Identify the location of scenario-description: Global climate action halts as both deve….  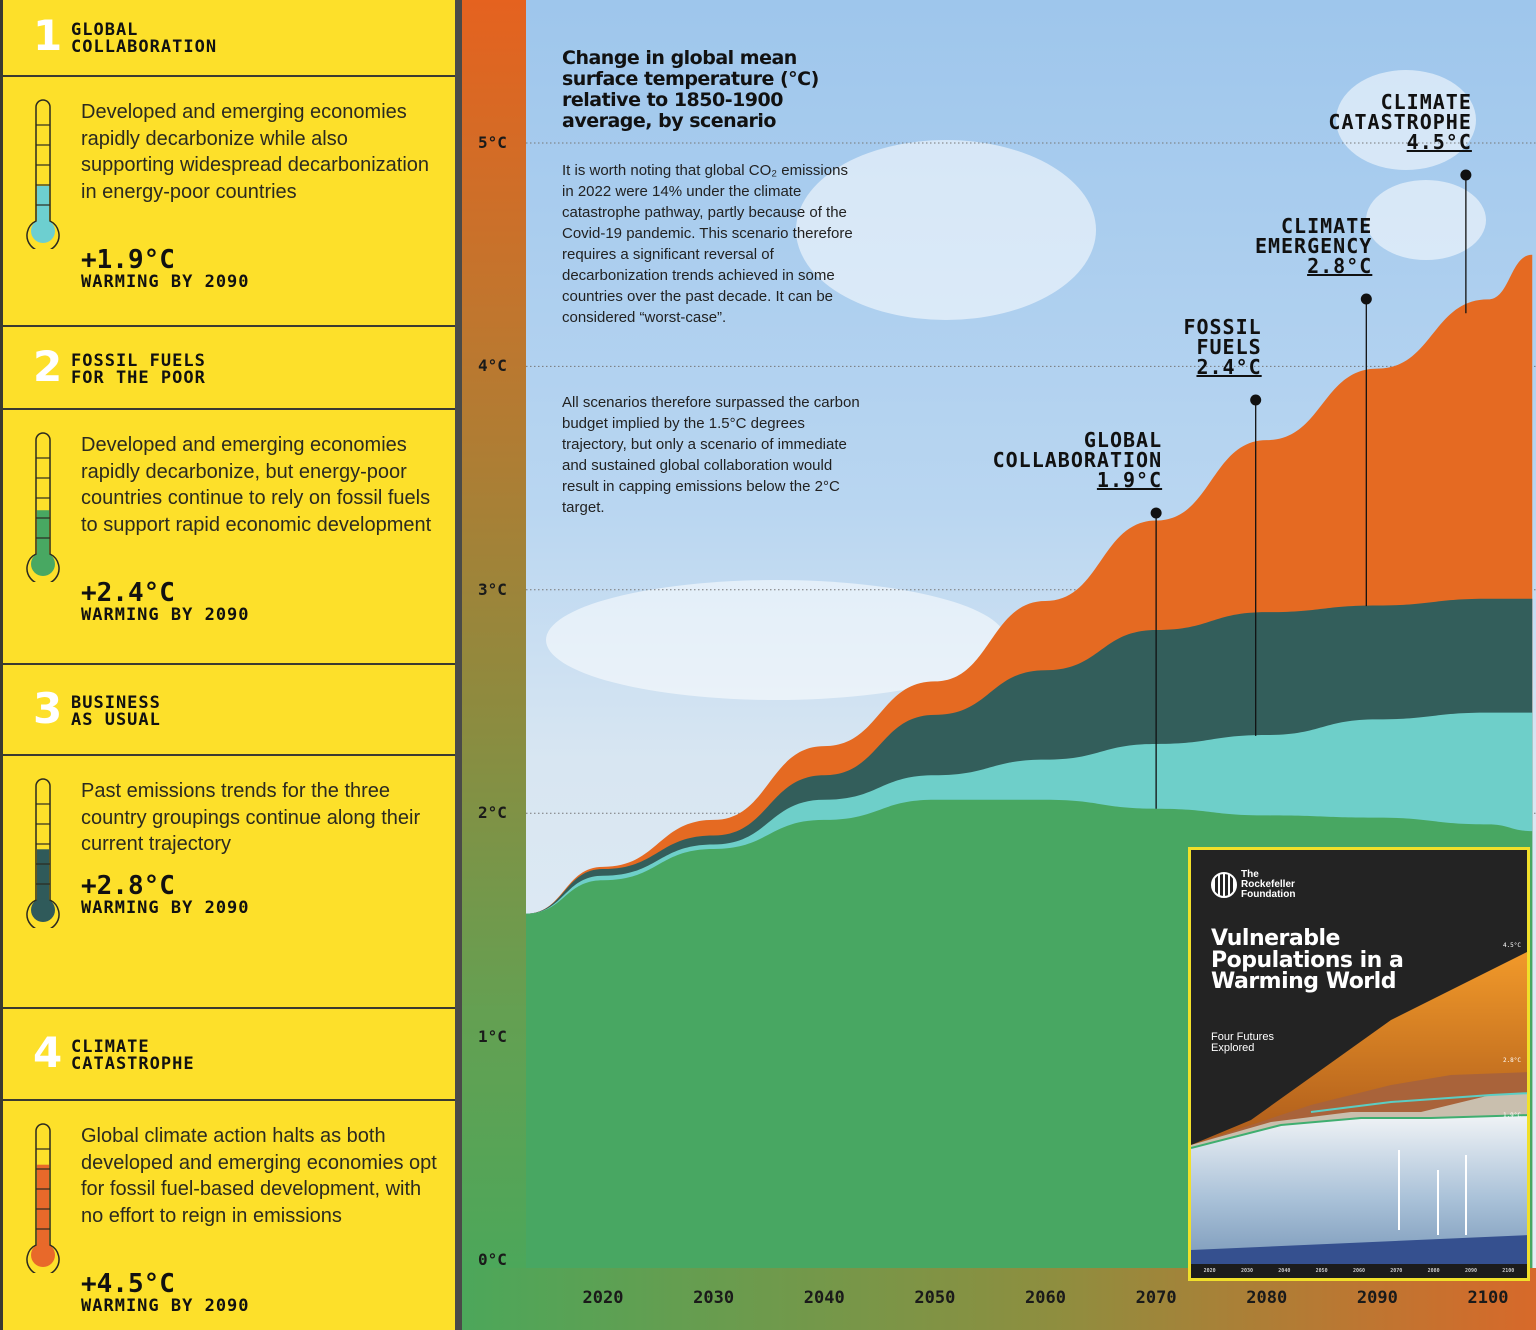
(259, 1176).